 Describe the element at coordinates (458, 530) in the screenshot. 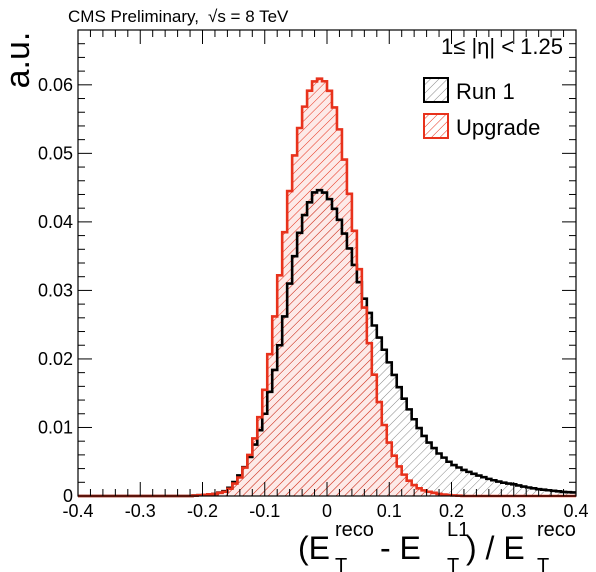

I see `x-title-l1: L1` at that location.